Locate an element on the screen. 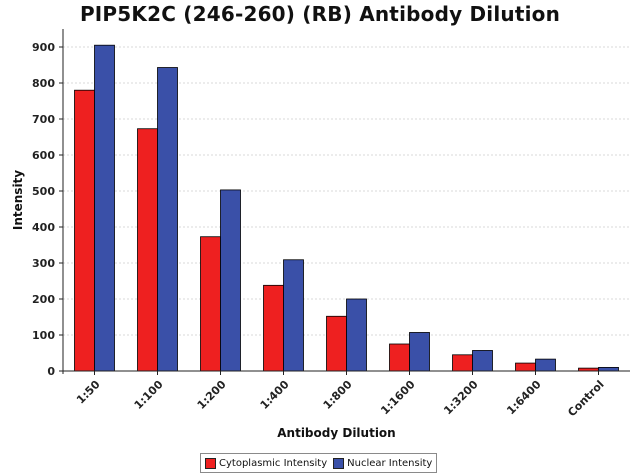 This screenshot has height=475, width=640. x-tick-label: 1:800 is located at coordinates (338, 395).